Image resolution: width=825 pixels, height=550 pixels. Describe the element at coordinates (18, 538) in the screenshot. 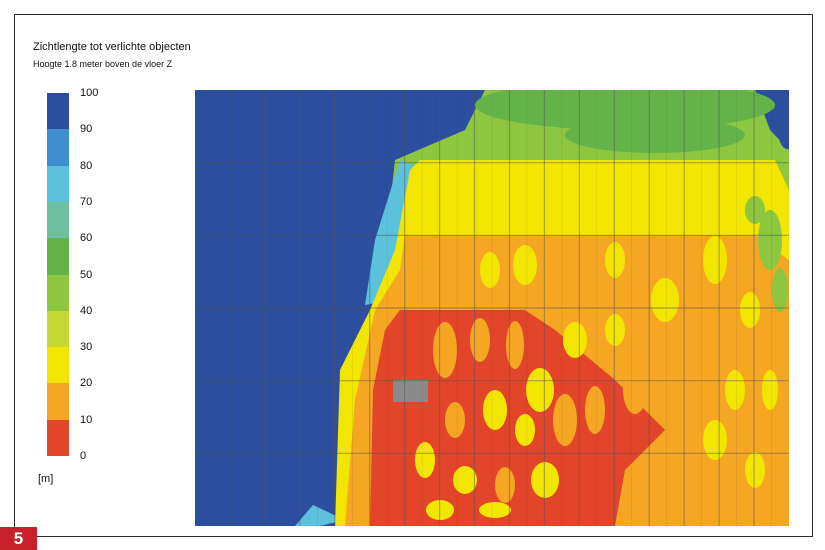

I see `figure-number-badge: 5` at that location.